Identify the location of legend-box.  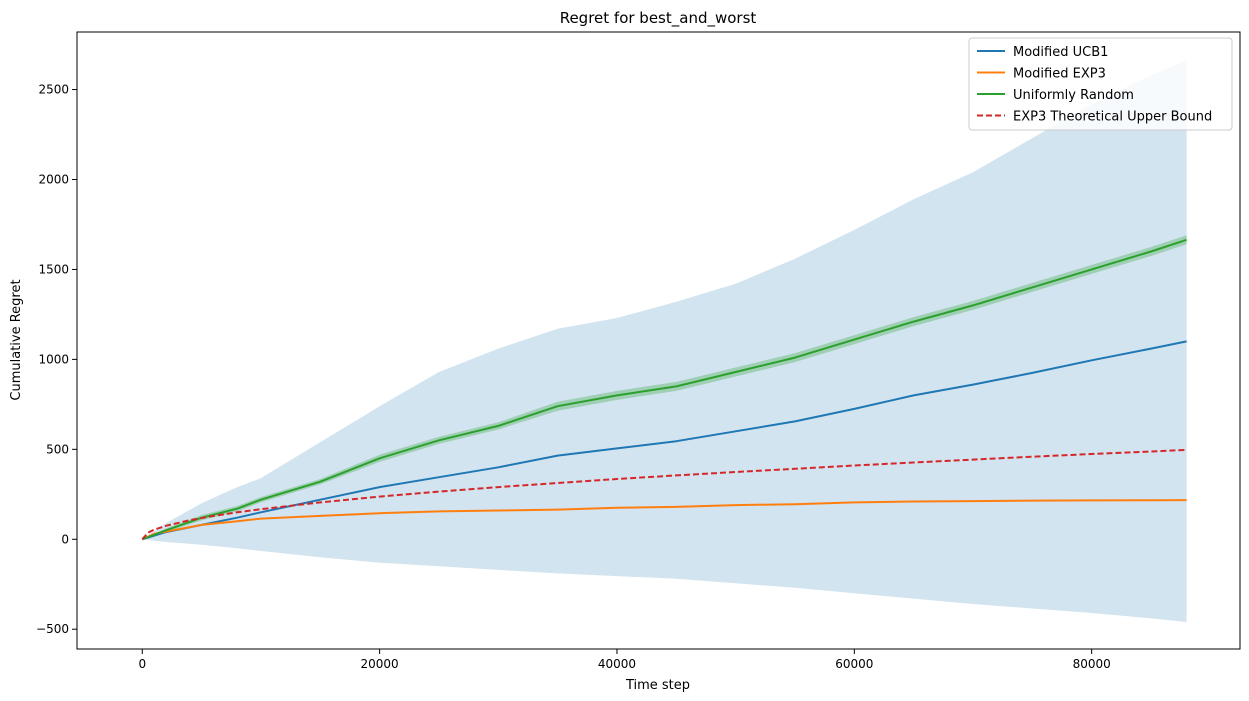
(1100, 84).